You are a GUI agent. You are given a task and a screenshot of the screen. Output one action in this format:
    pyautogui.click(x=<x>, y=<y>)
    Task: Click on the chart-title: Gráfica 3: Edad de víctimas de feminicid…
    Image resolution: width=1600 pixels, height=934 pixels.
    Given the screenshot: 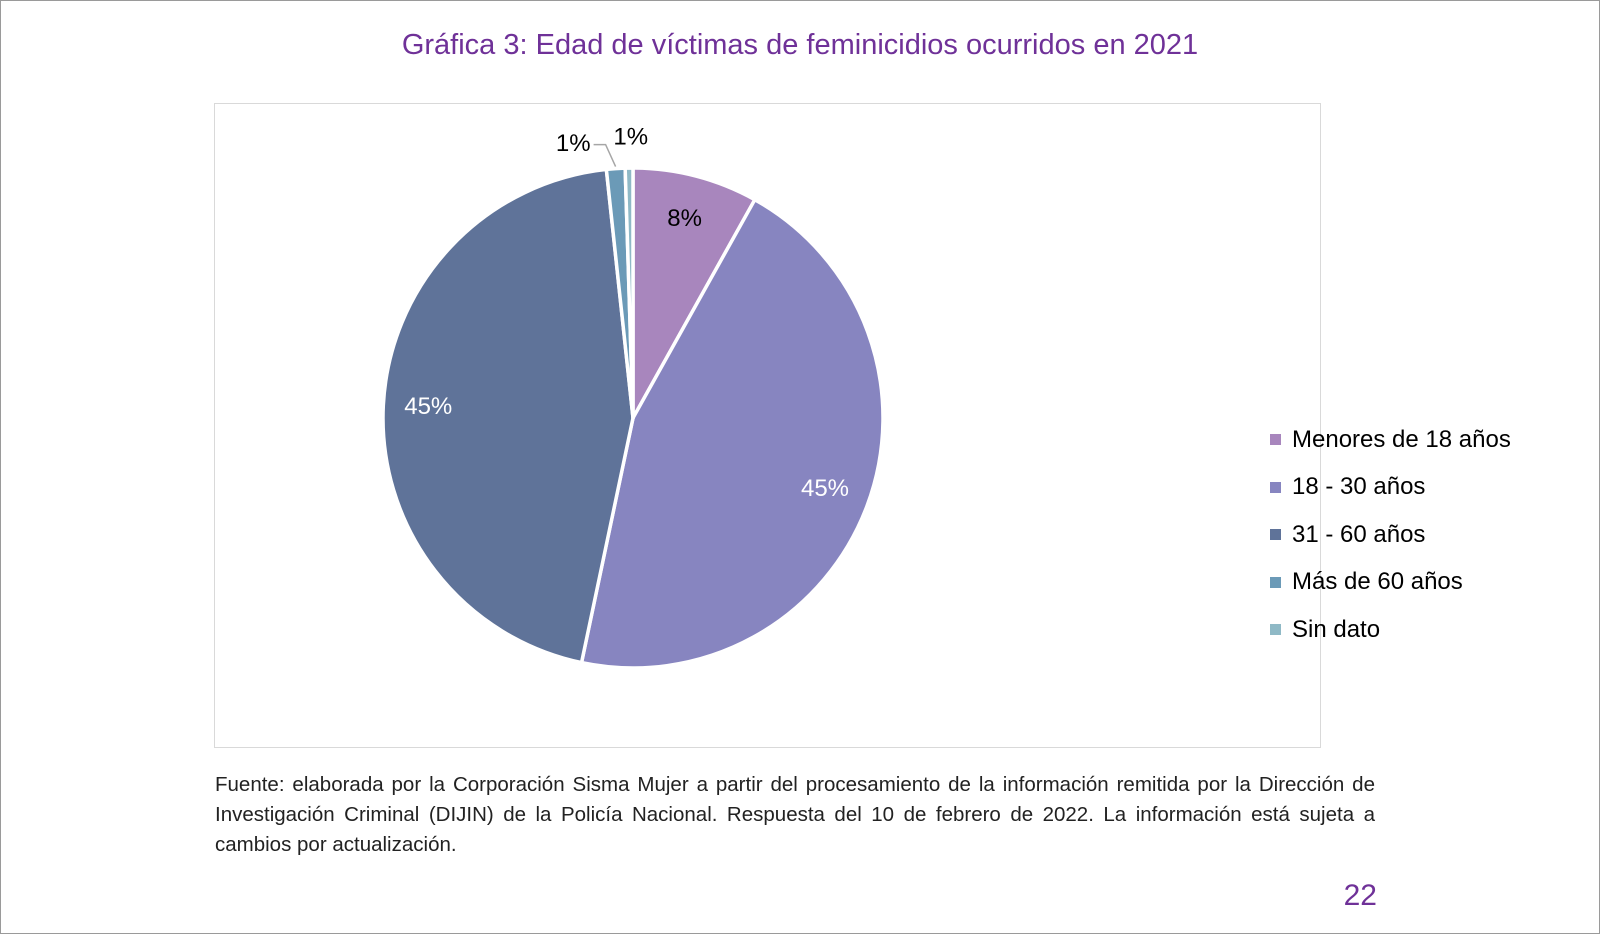 What is the action you would take?
    pyautogui.click(x=800, y=45)
    